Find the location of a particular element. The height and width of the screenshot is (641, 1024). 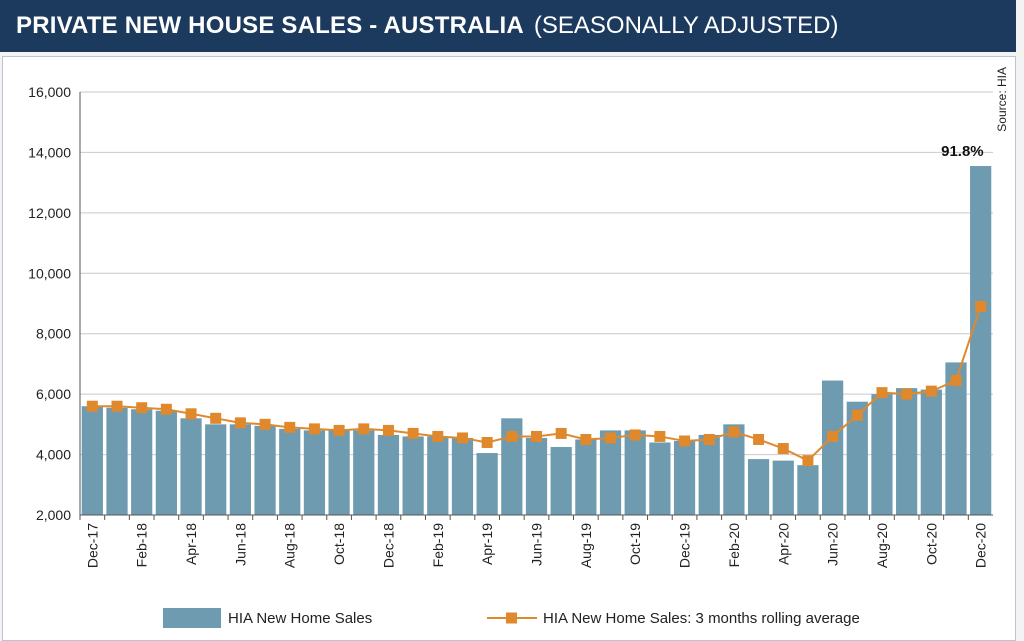

y-tick-label: 12,000 is located at coordinates (49, 213).